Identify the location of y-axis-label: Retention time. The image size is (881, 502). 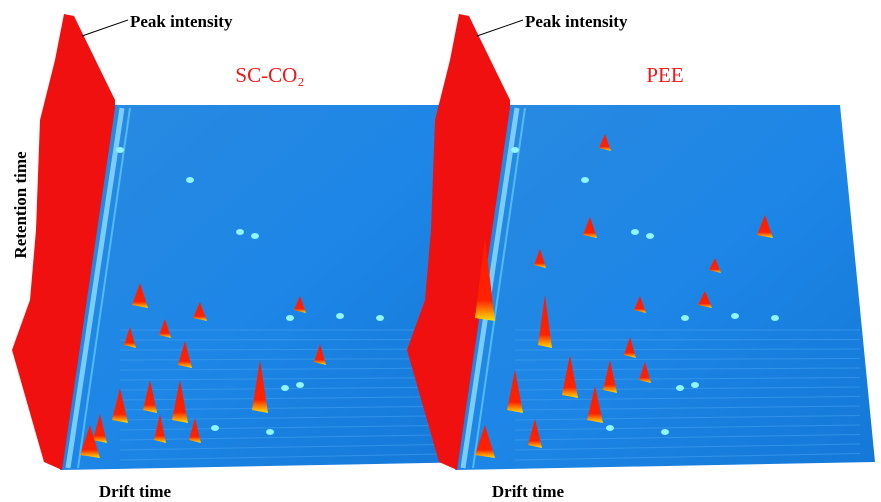
(20, 205).